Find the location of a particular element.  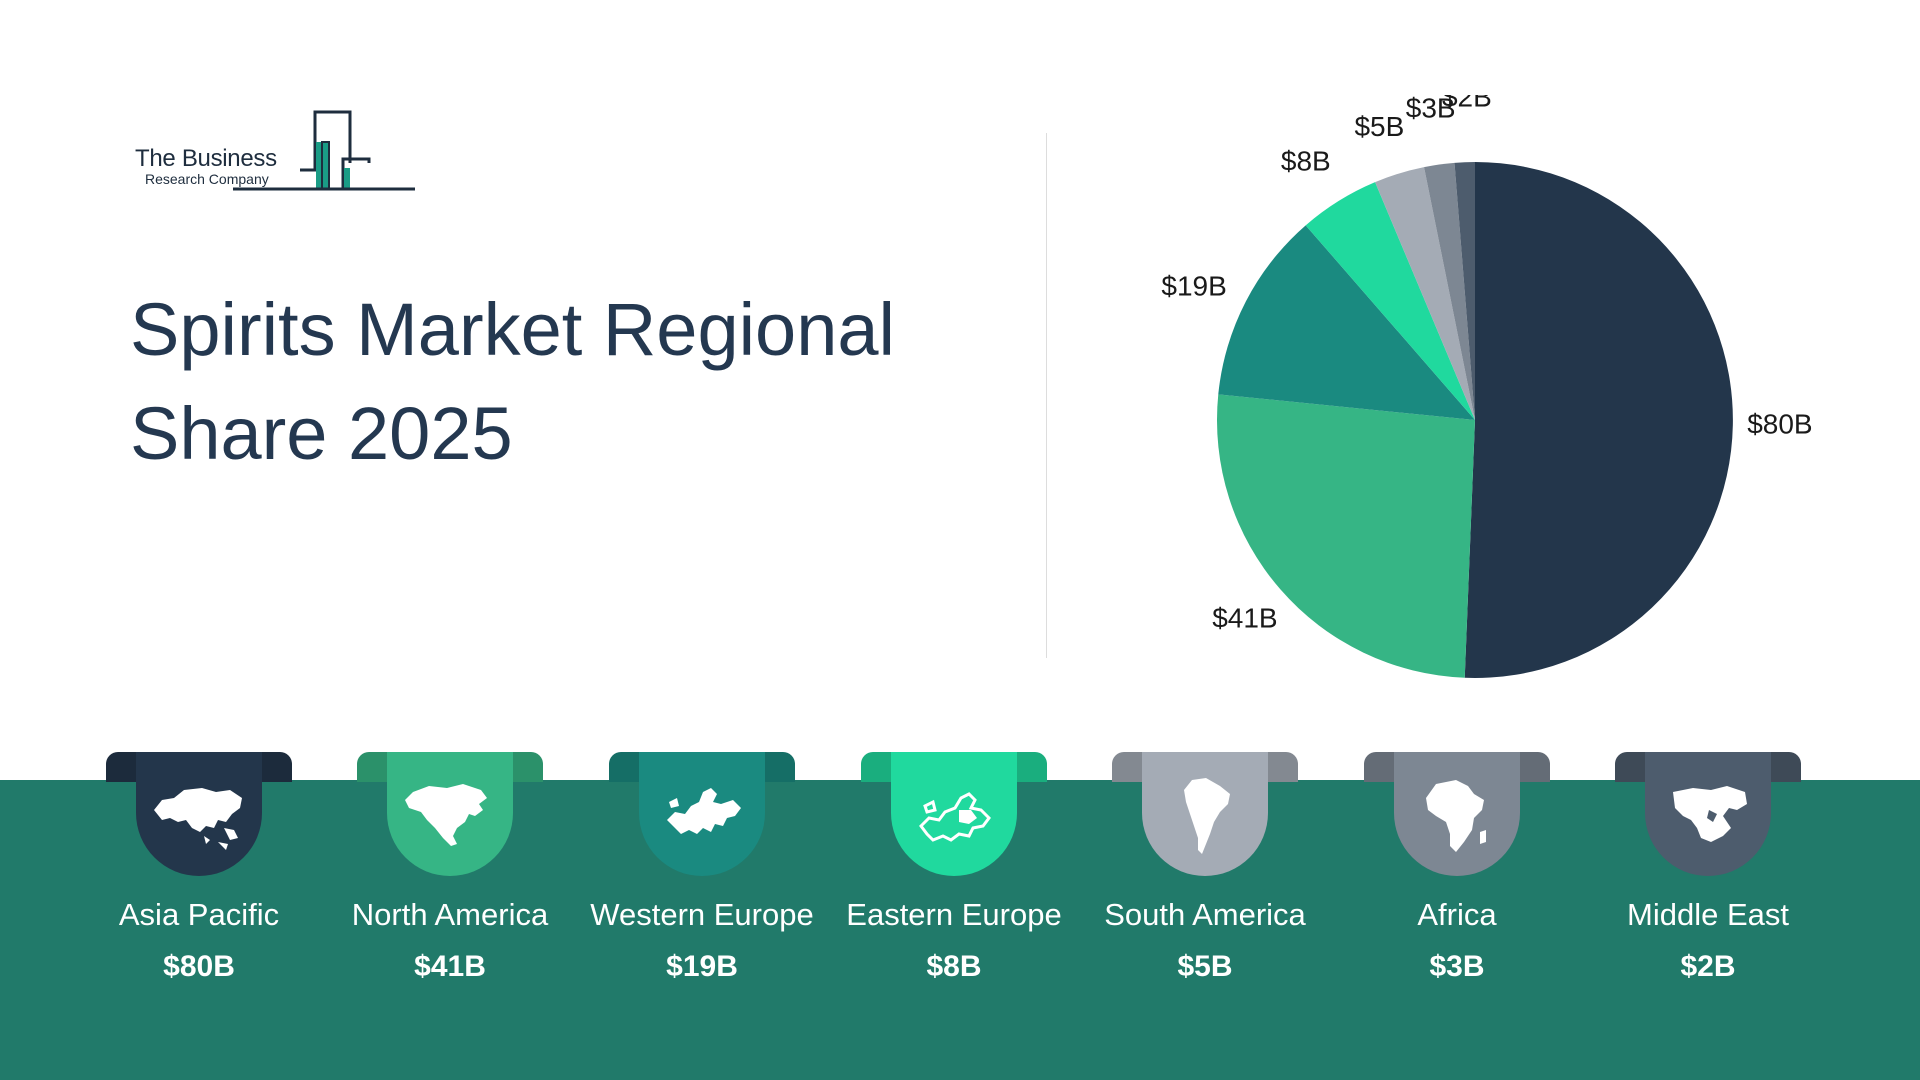

pie-slice-eastern-europe is located at coordinates (1390, 301).